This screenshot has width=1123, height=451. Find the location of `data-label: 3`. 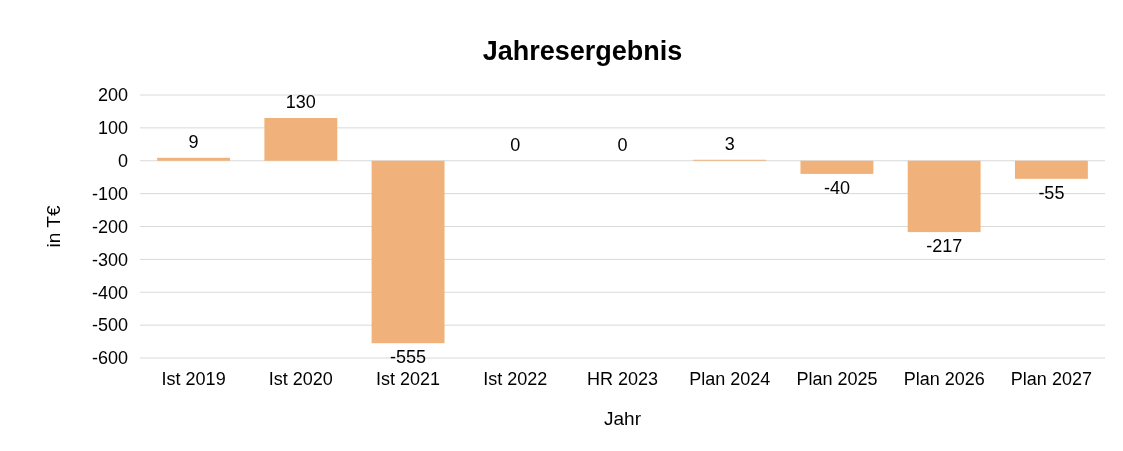

data-label: 3 is located at coordinates (729, 143).